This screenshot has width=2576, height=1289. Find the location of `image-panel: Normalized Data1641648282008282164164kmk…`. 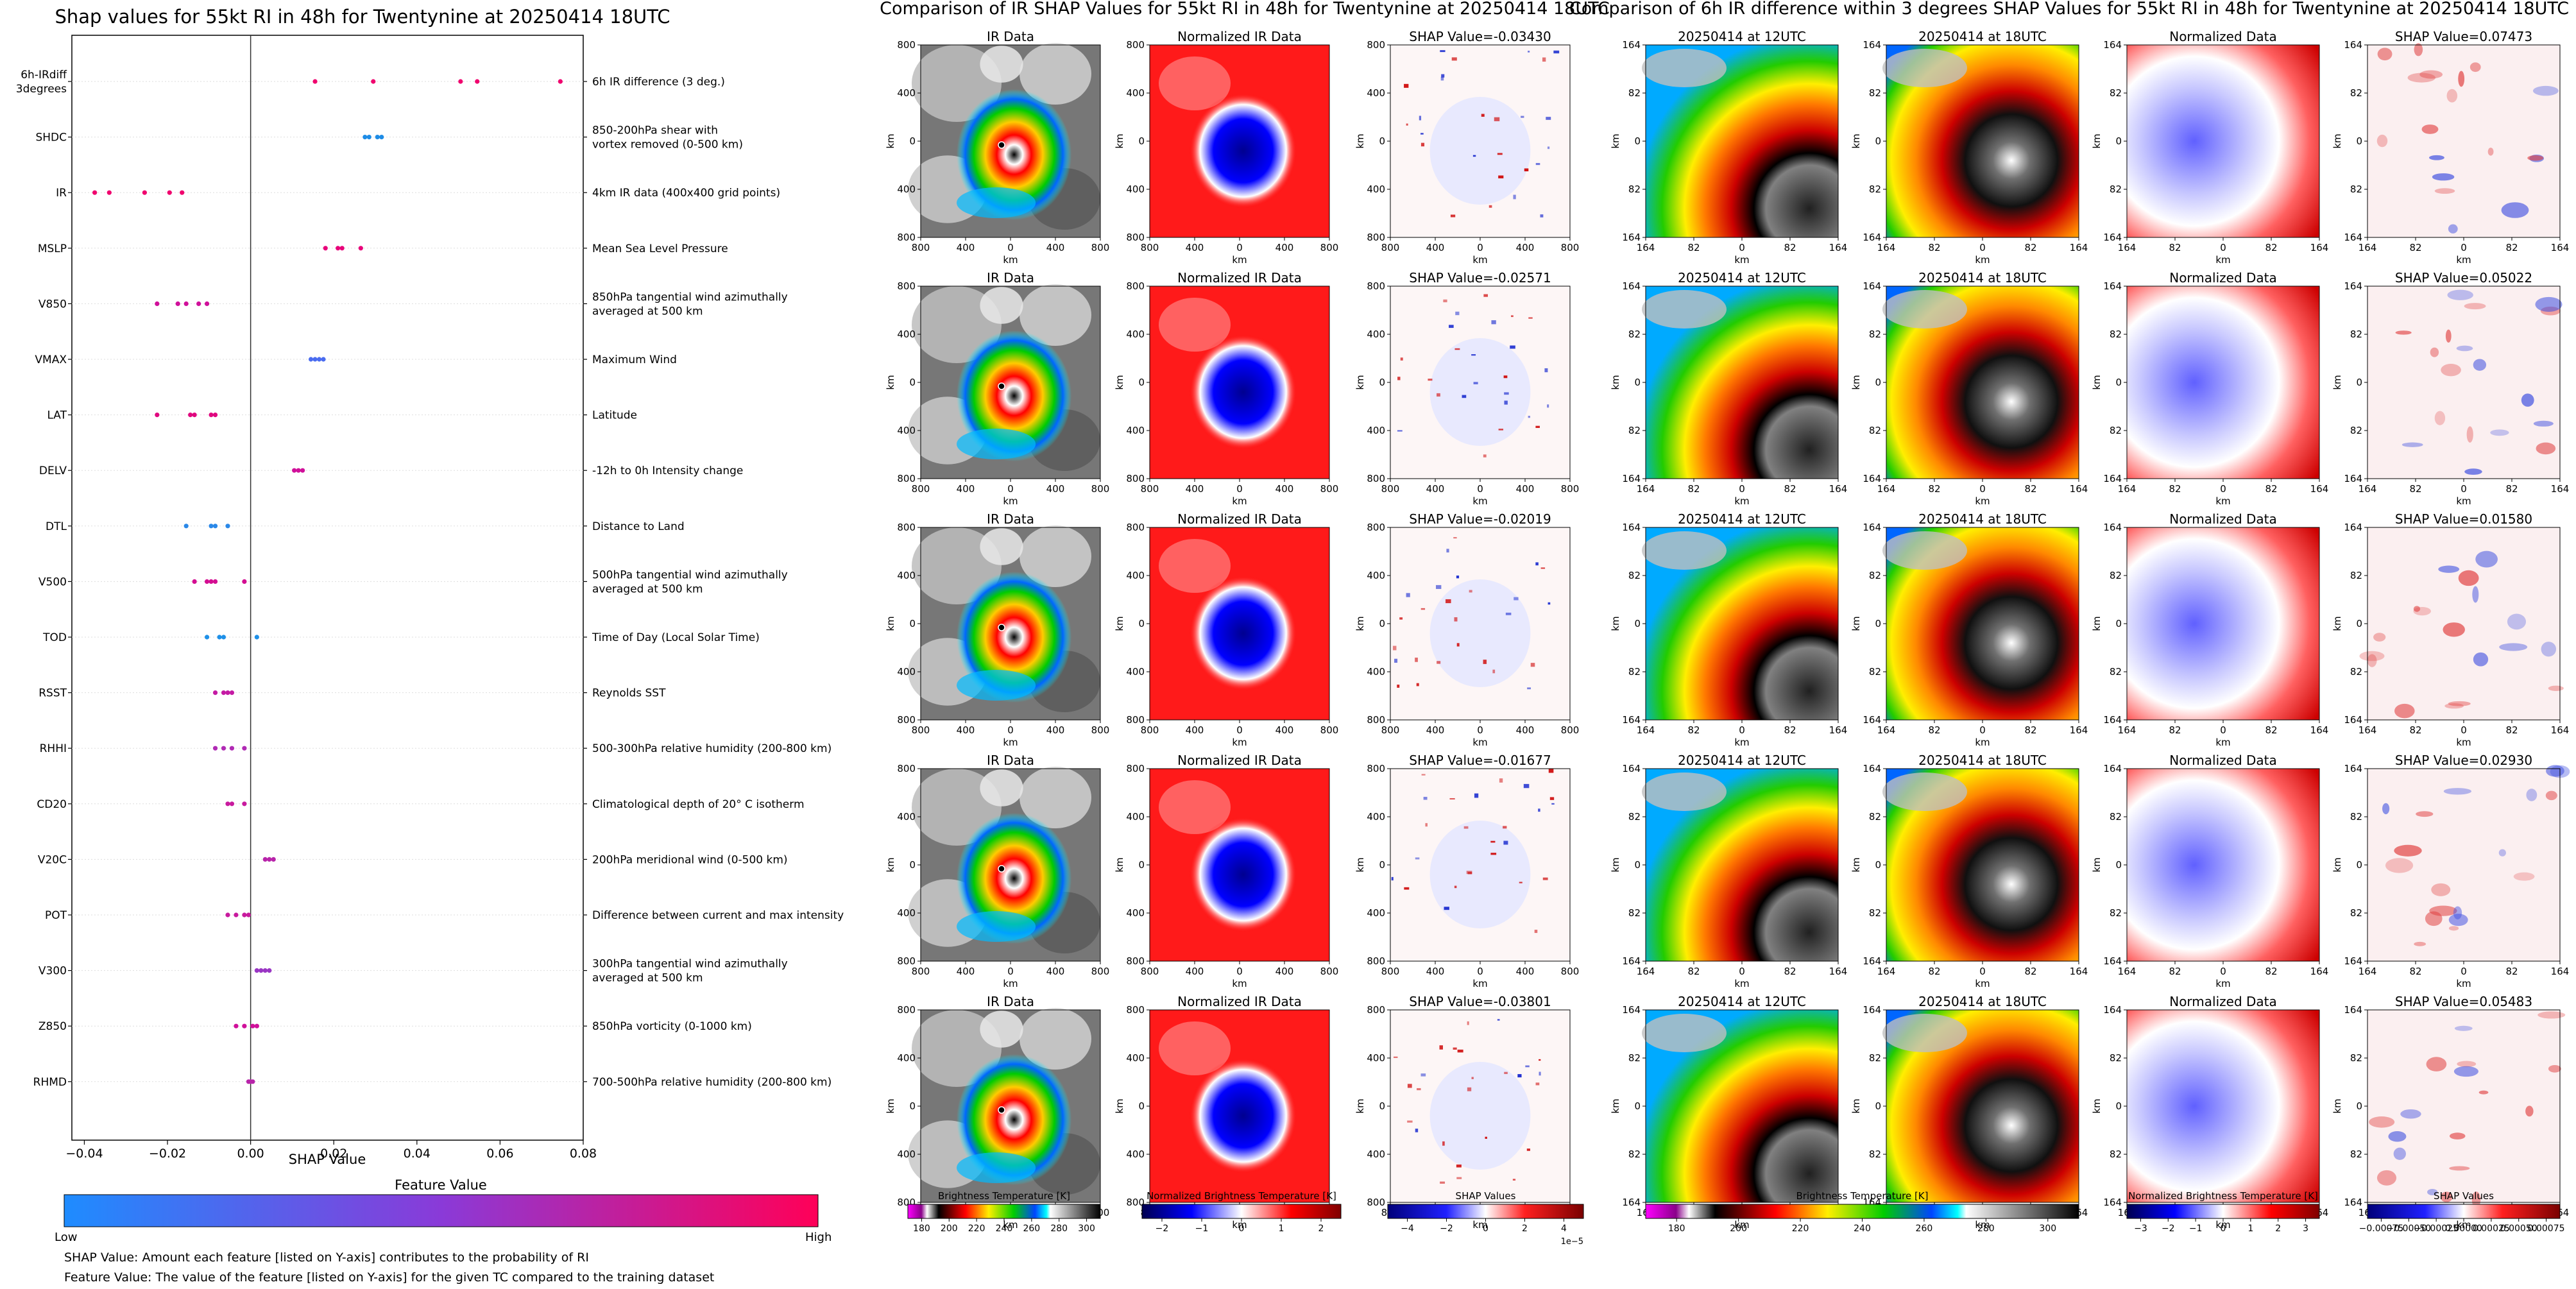

image-panel: Normalized Data1641648282008282164164kmk… is located at coordinates (2209, 871).